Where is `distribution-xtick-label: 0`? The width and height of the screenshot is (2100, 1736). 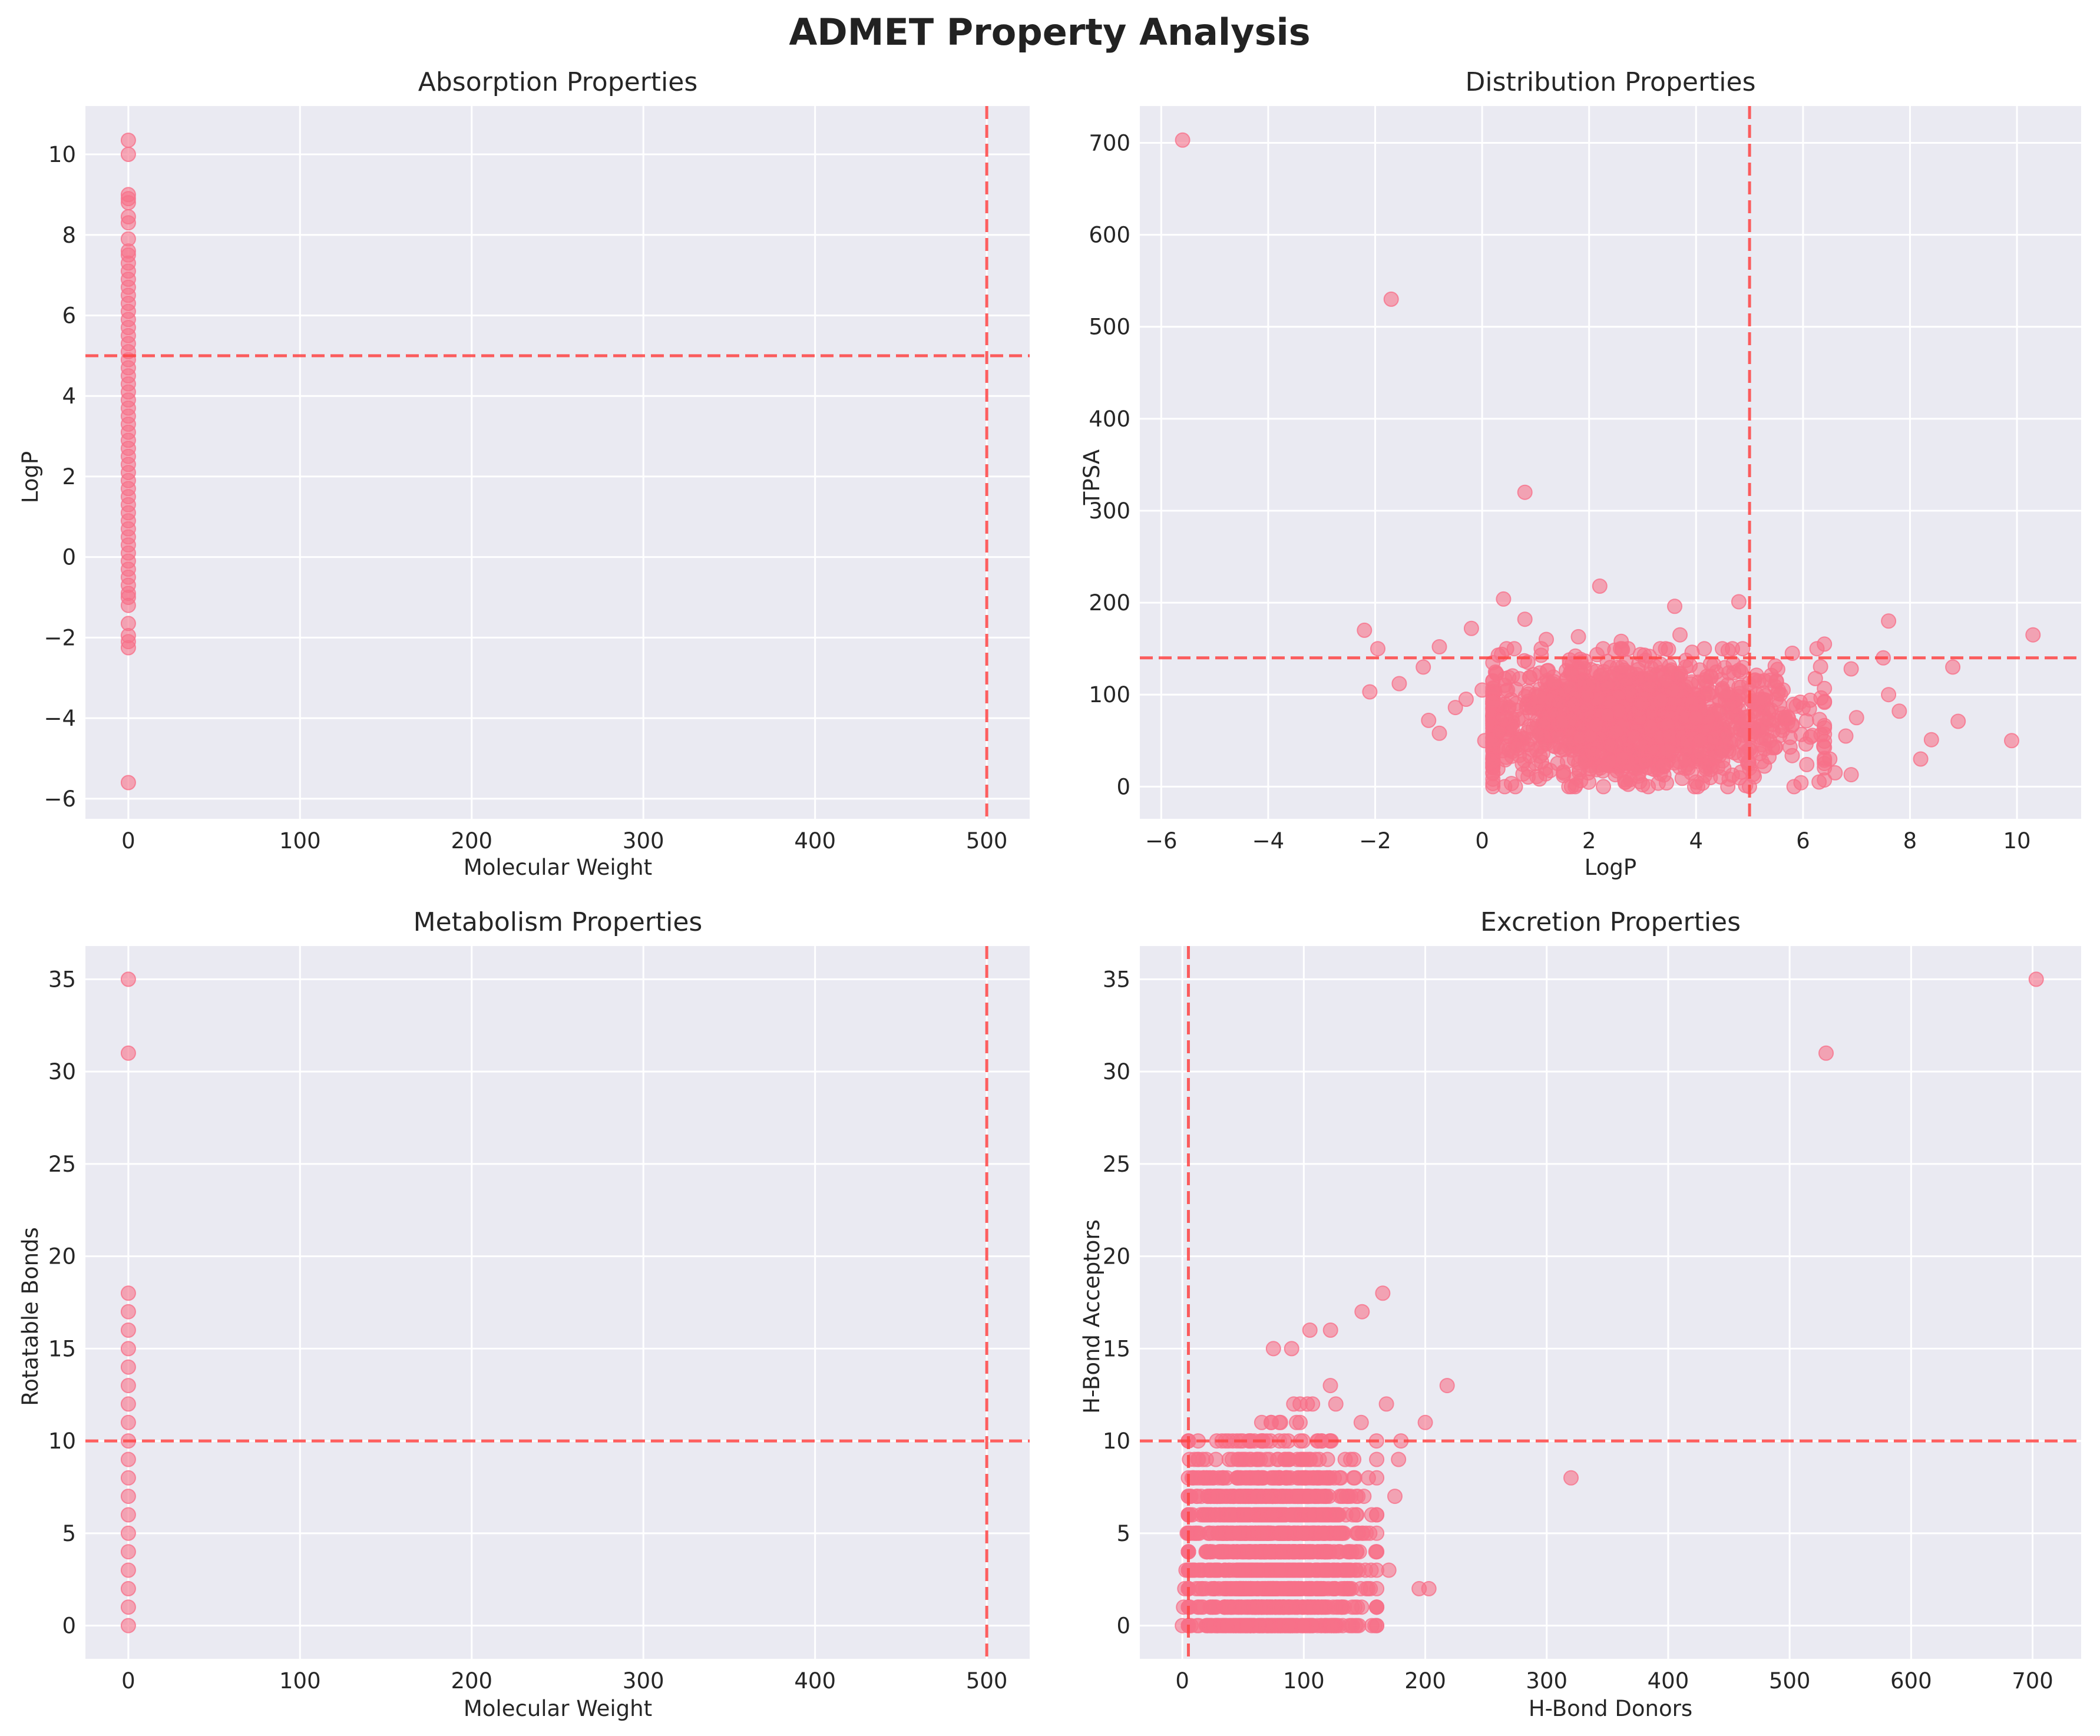 distribution-xtick-label: 0 is located at coordinates (1482, 841).